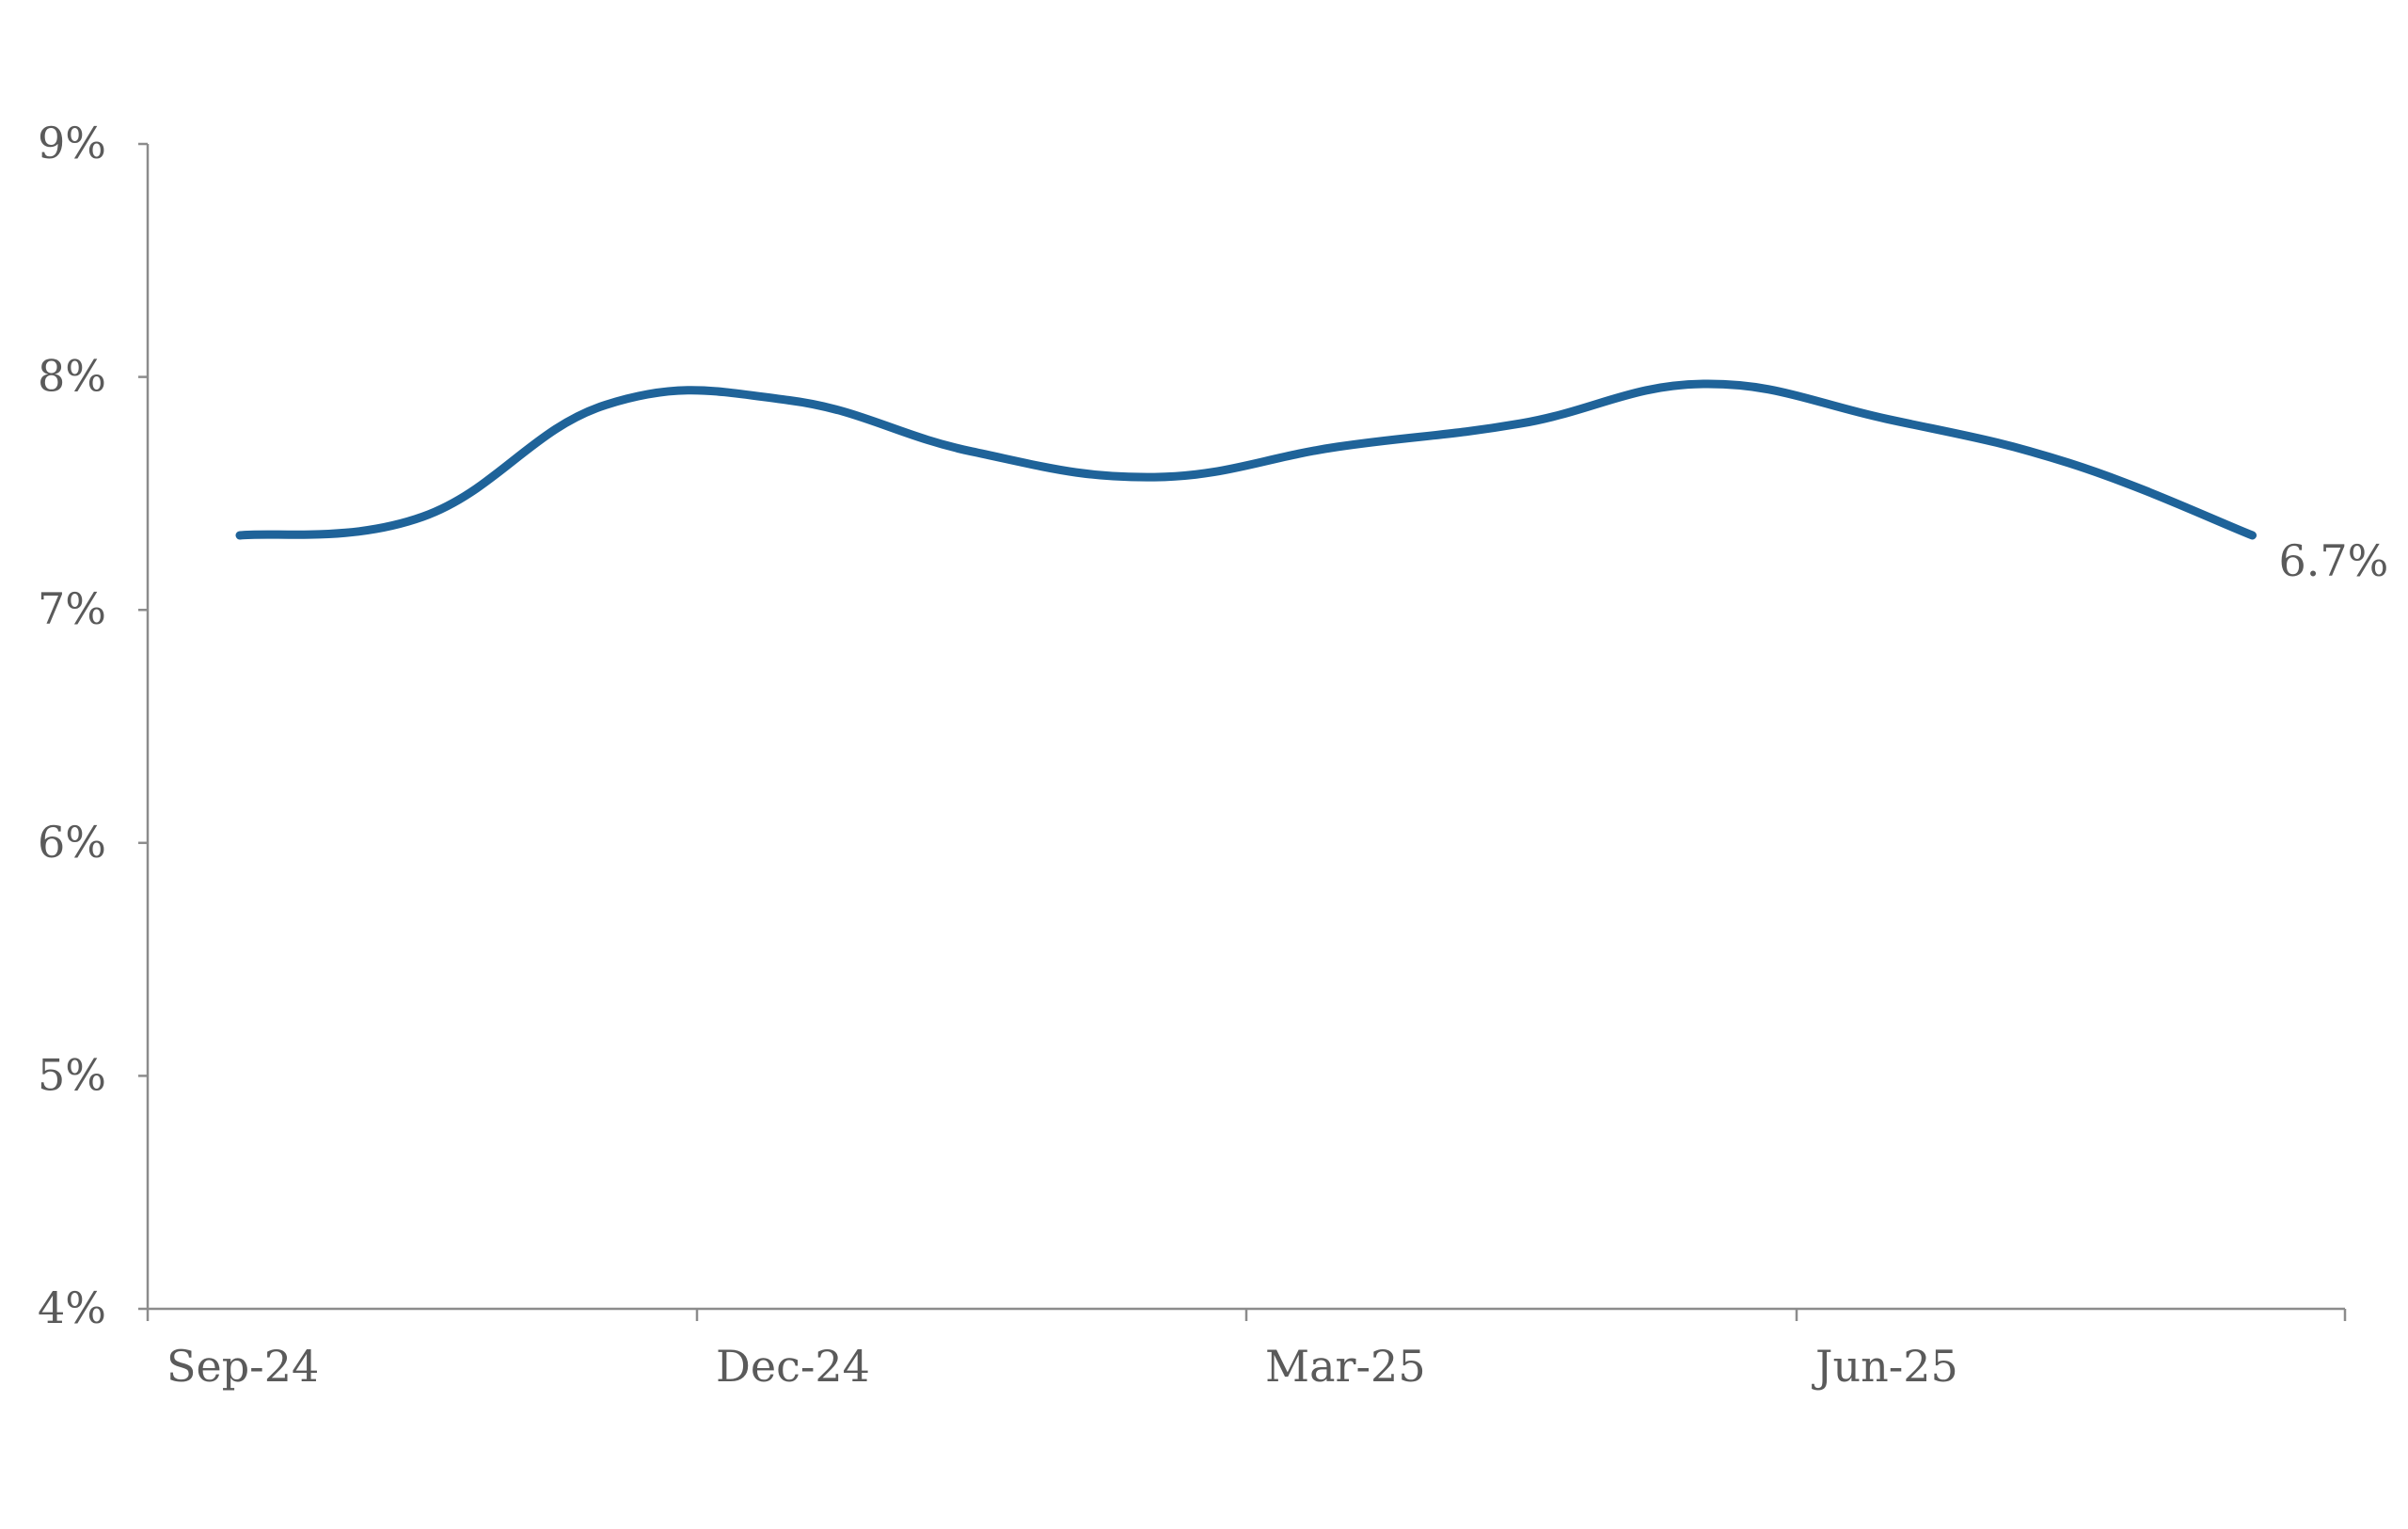  What do you see at coordinates (1346, 1367) in the screenshot?
I see `x-tick-label: Mar-25` at bounding box center [1346, 1367].